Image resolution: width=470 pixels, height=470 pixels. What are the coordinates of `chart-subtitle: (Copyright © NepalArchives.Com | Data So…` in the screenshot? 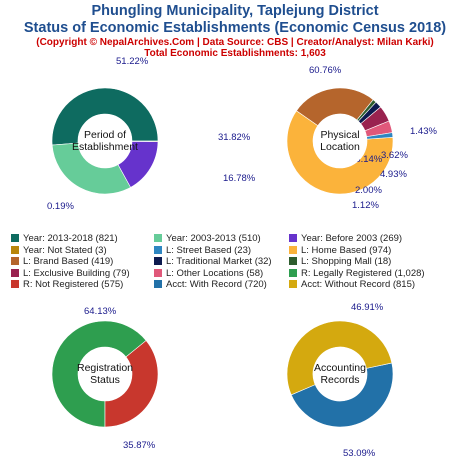 It's located at (235, 42).